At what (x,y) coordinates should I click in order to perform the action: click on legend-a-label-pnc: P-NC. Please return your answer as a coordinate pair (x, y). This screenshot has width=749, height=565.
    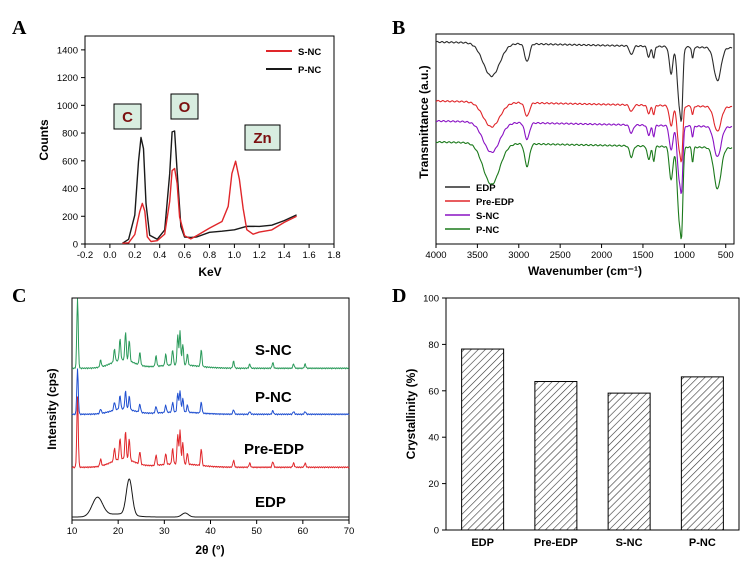
    Looking at the image, I should click on (309, 70).